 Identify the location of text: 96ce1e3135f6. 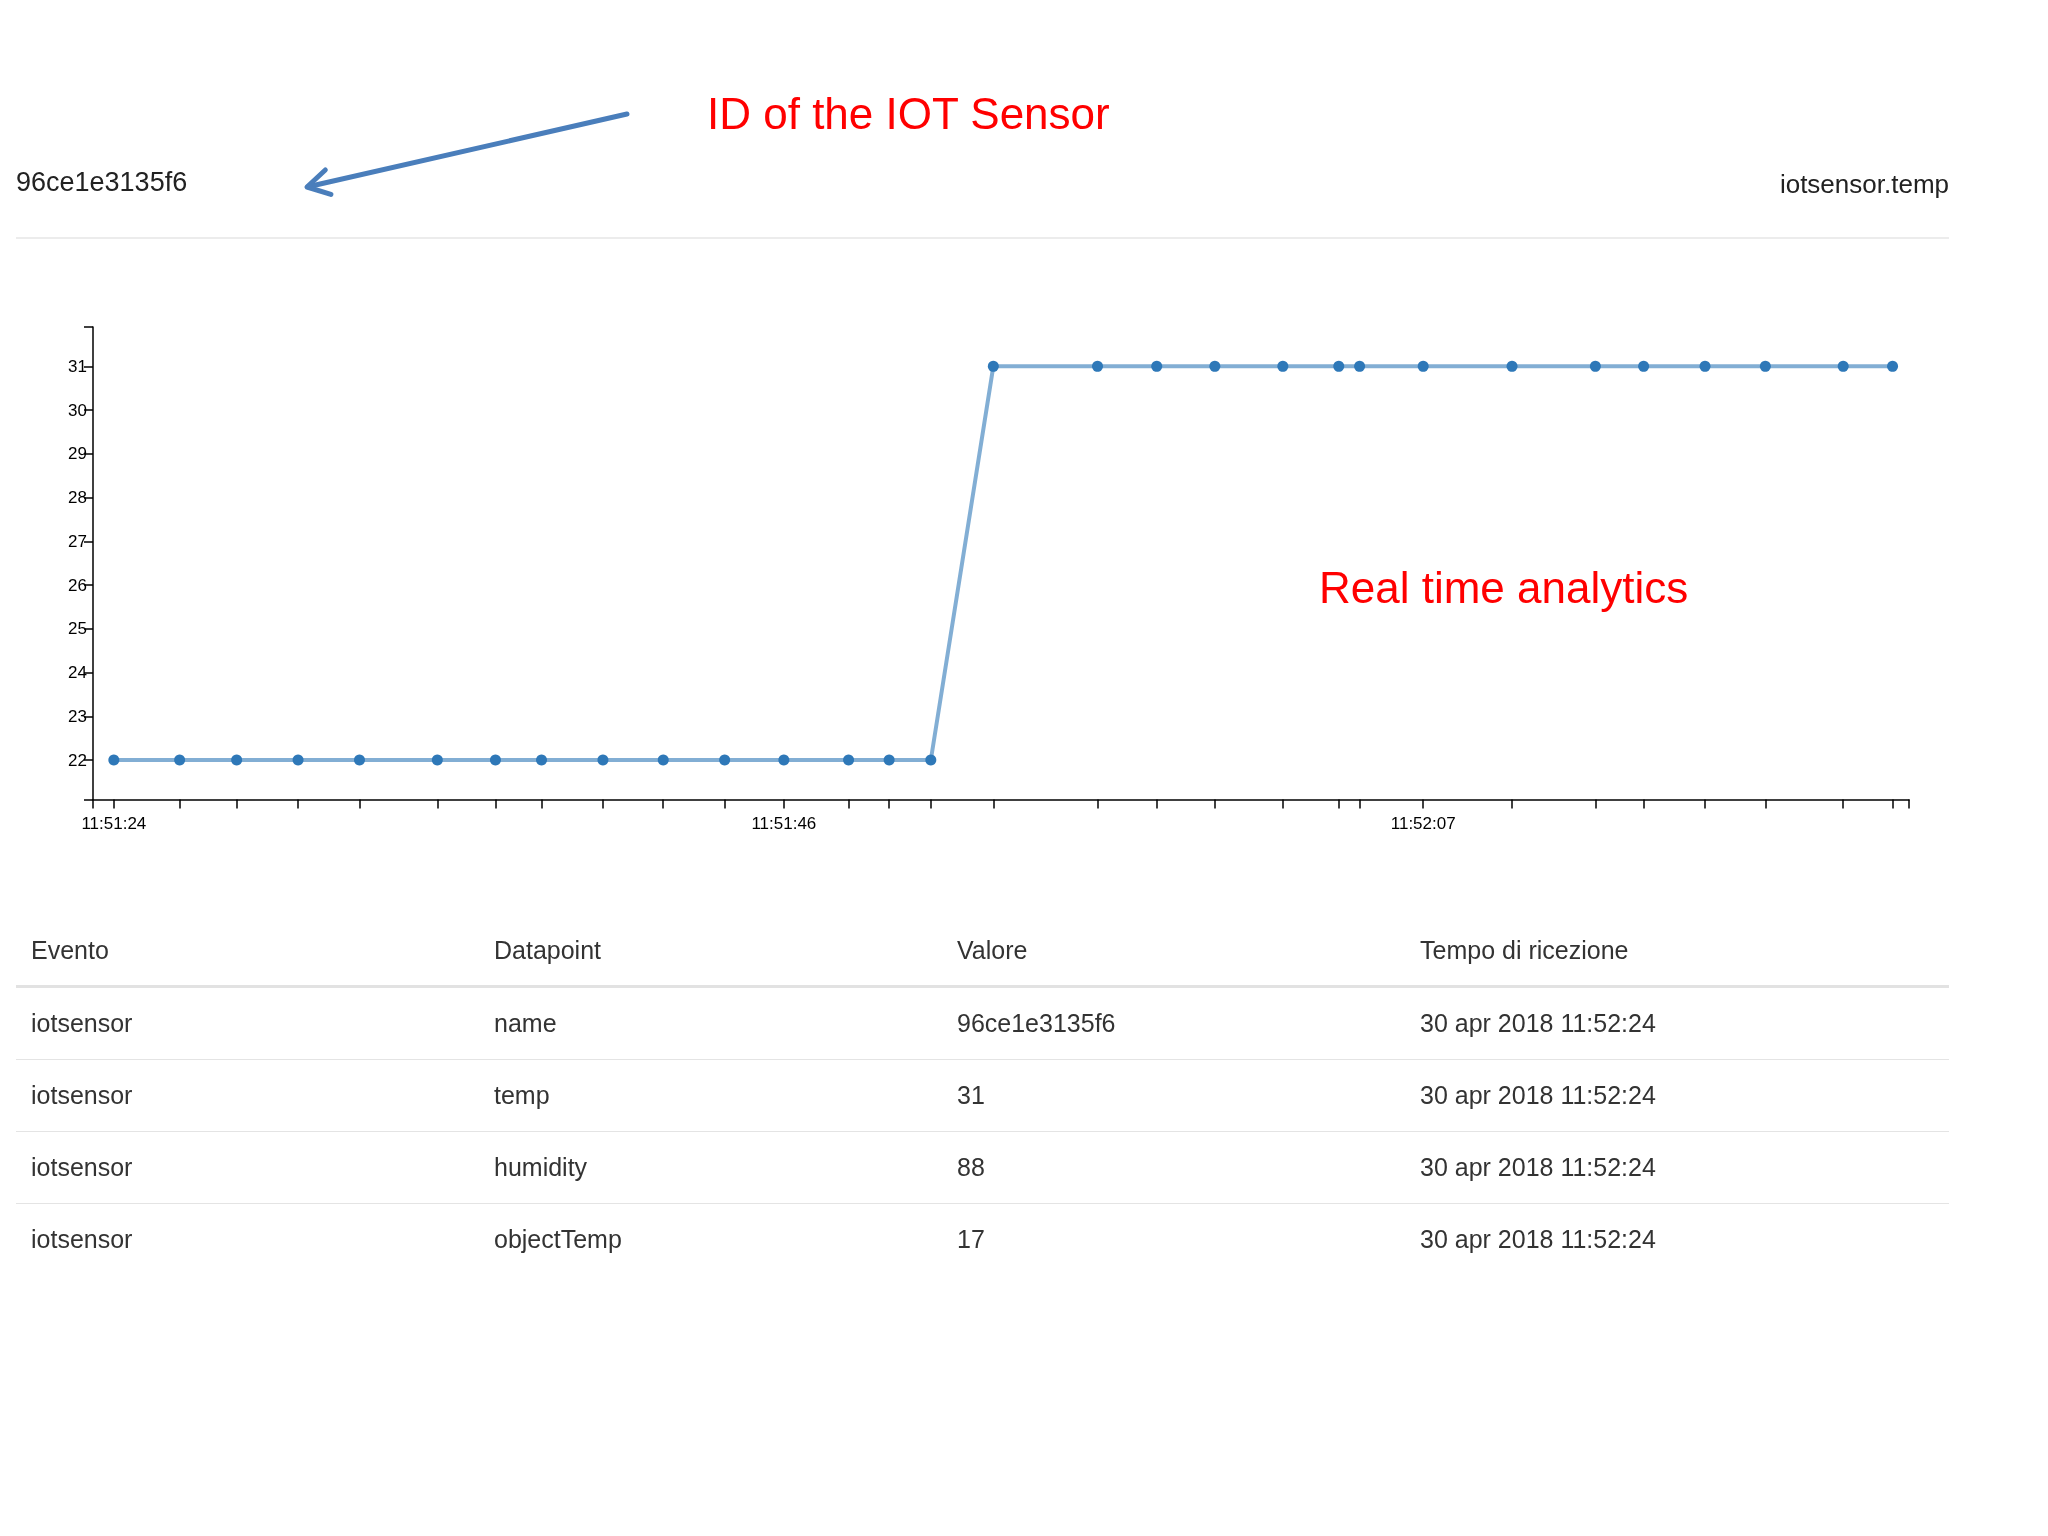
(1036, 1023).